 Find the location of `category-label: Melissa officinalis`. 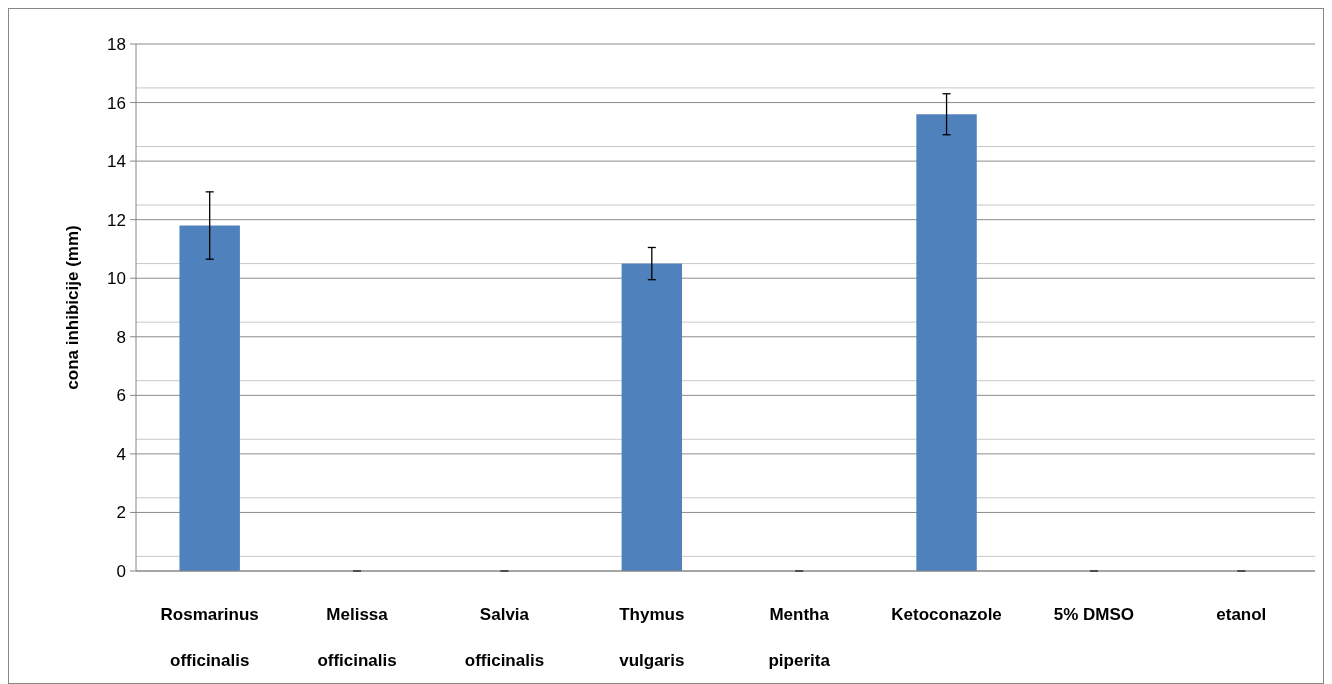

category-label: Melissa officinalis is located at coordinates (357, 637).